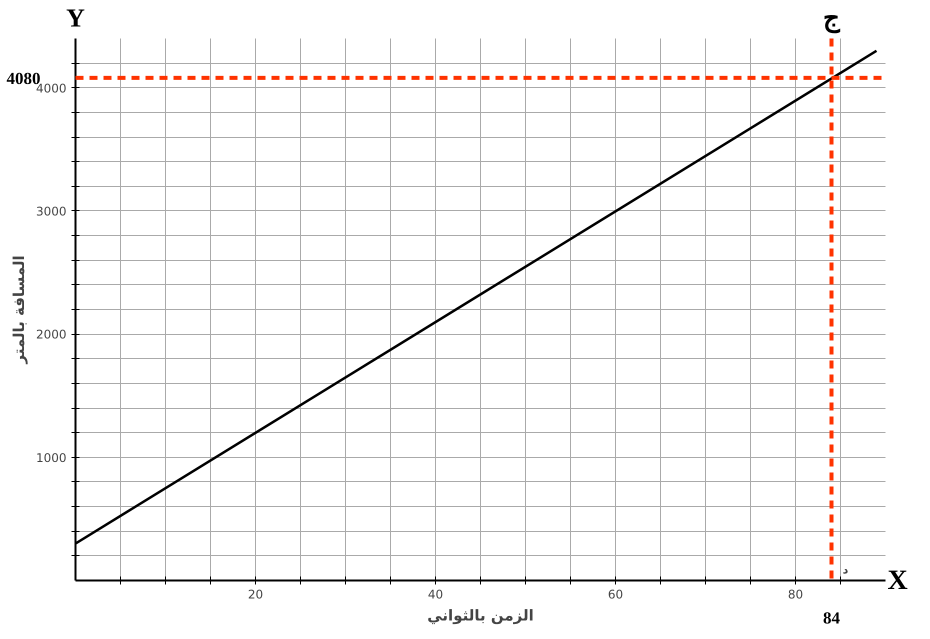 This screenshot has height=639, width=930. Describe the element at coordinates (796, 595) in the screenshot. I see `x-tick-label: 80` at that location.